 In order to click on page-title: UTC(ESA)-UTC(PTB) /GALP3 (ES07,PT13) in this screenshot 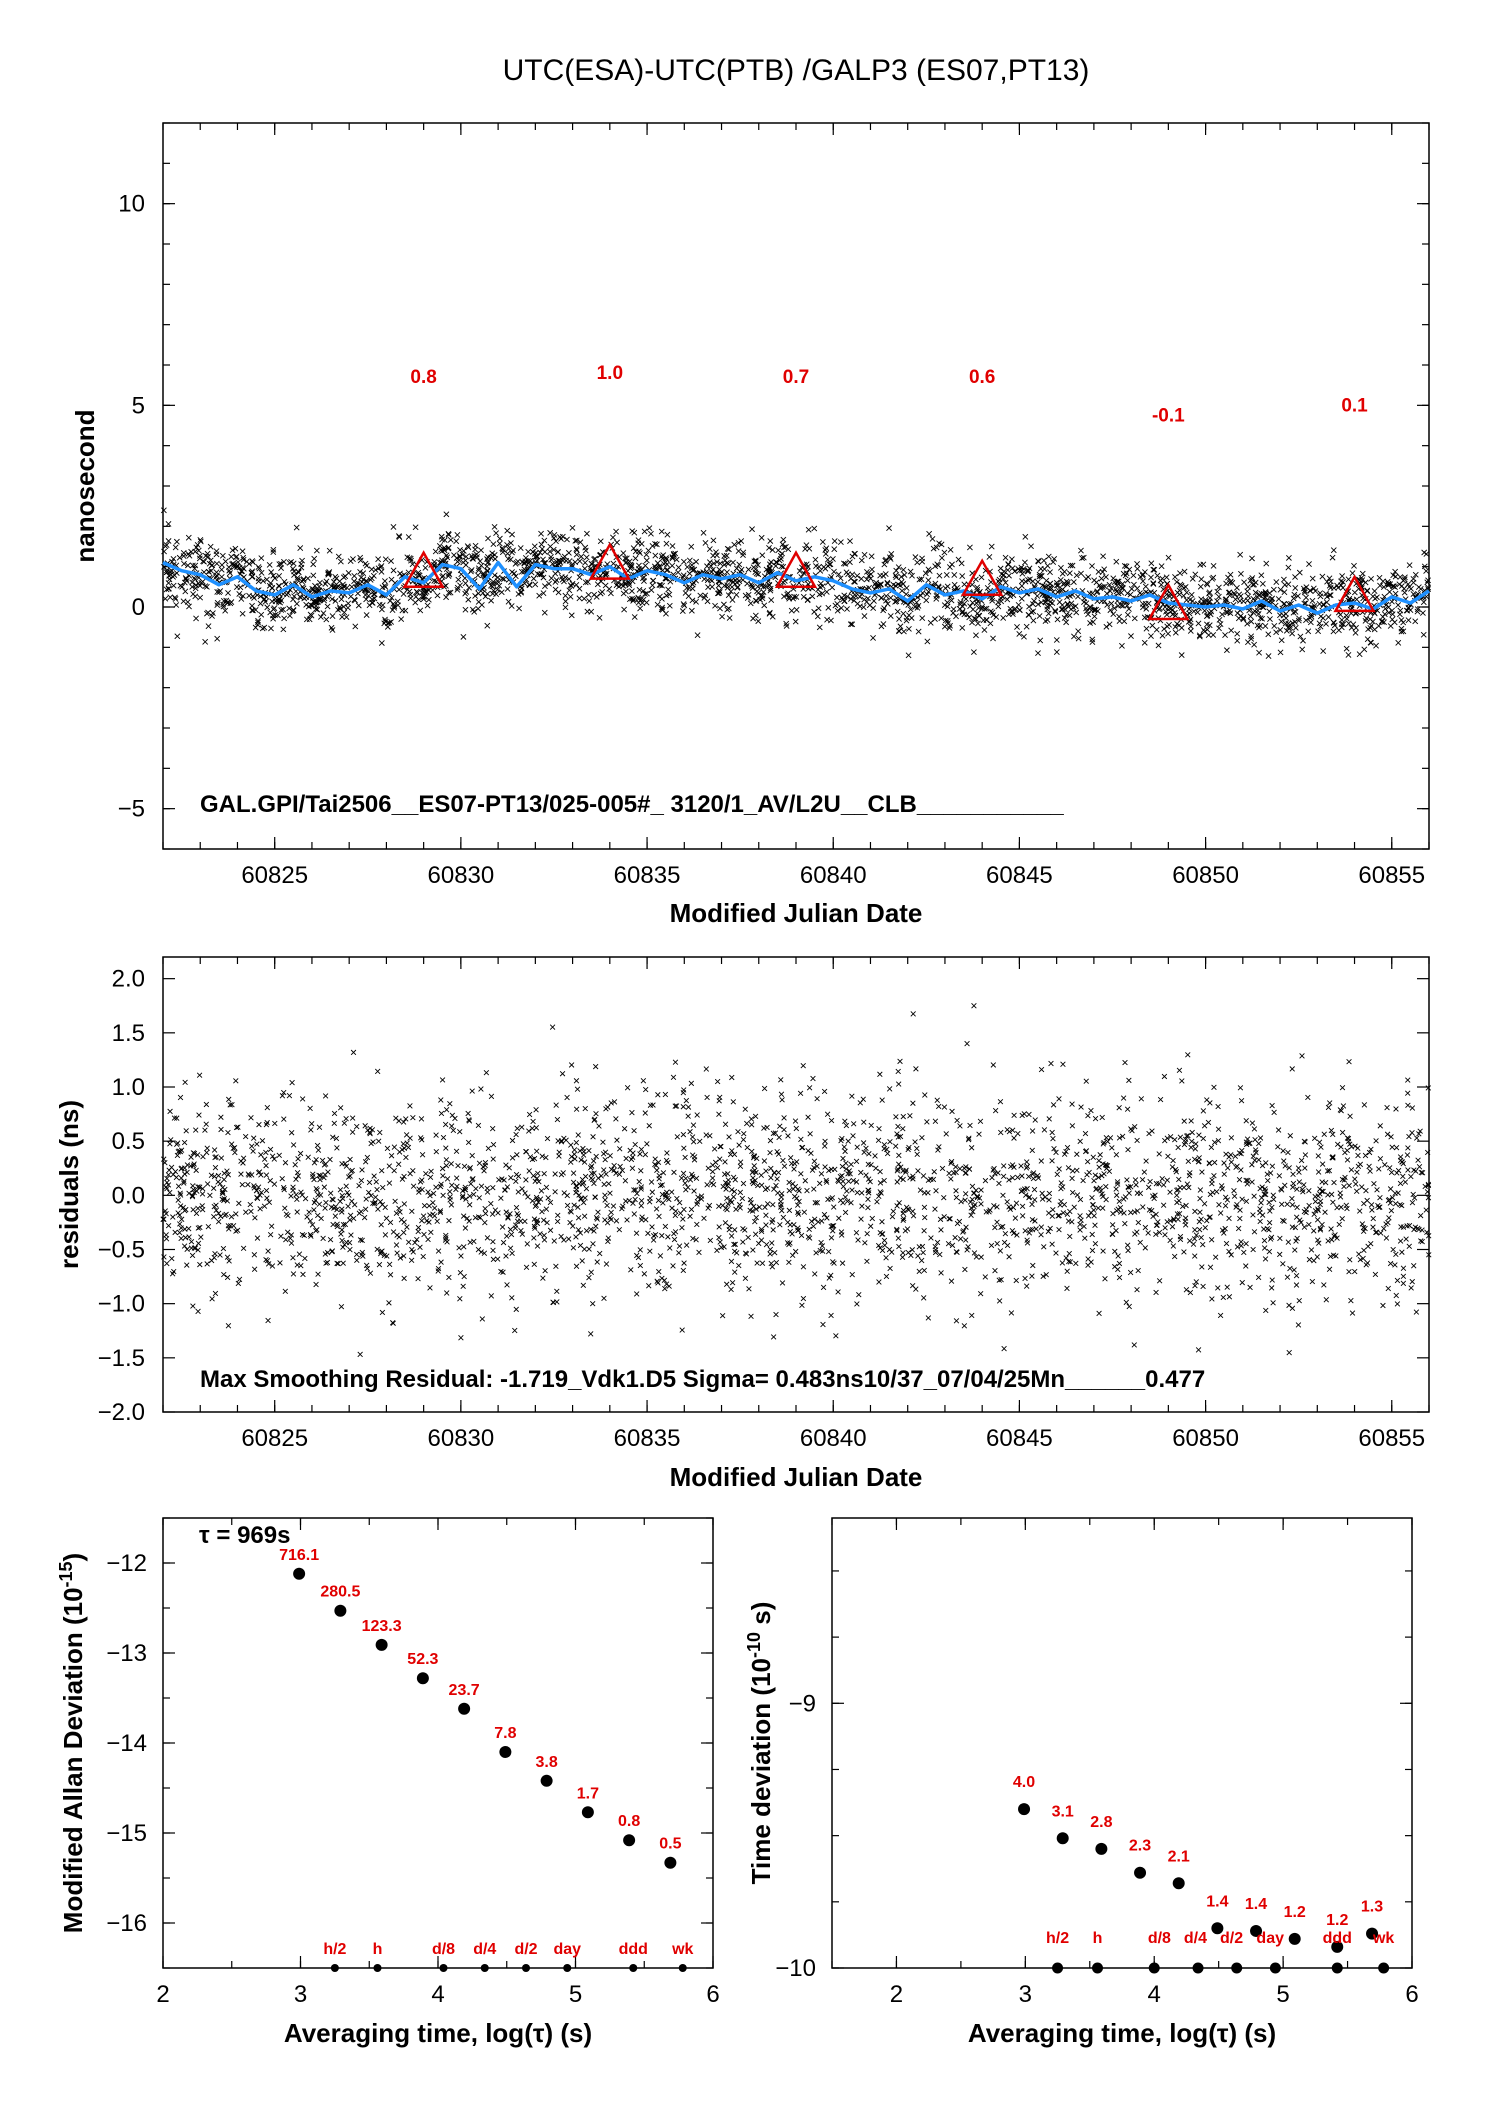, I will do `click(796, 70)`.